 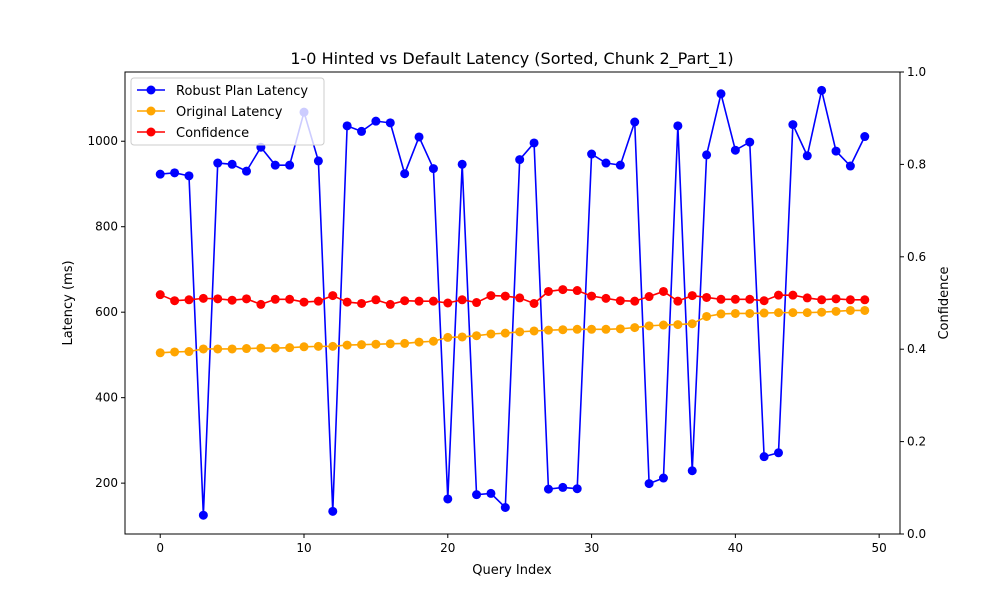 What do you see at coordinates (512, 331) in the screenshot?
I see `series-original-latency` at bounding box center [512, 331].